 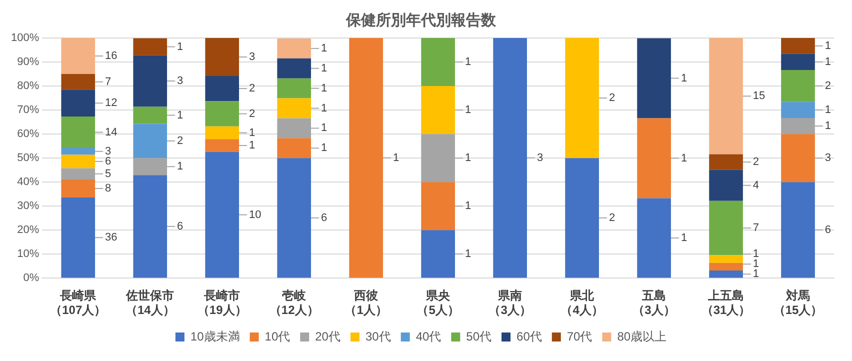 I want to click on x-tick-label: 県南（3人）, so click(x=510, y=303).